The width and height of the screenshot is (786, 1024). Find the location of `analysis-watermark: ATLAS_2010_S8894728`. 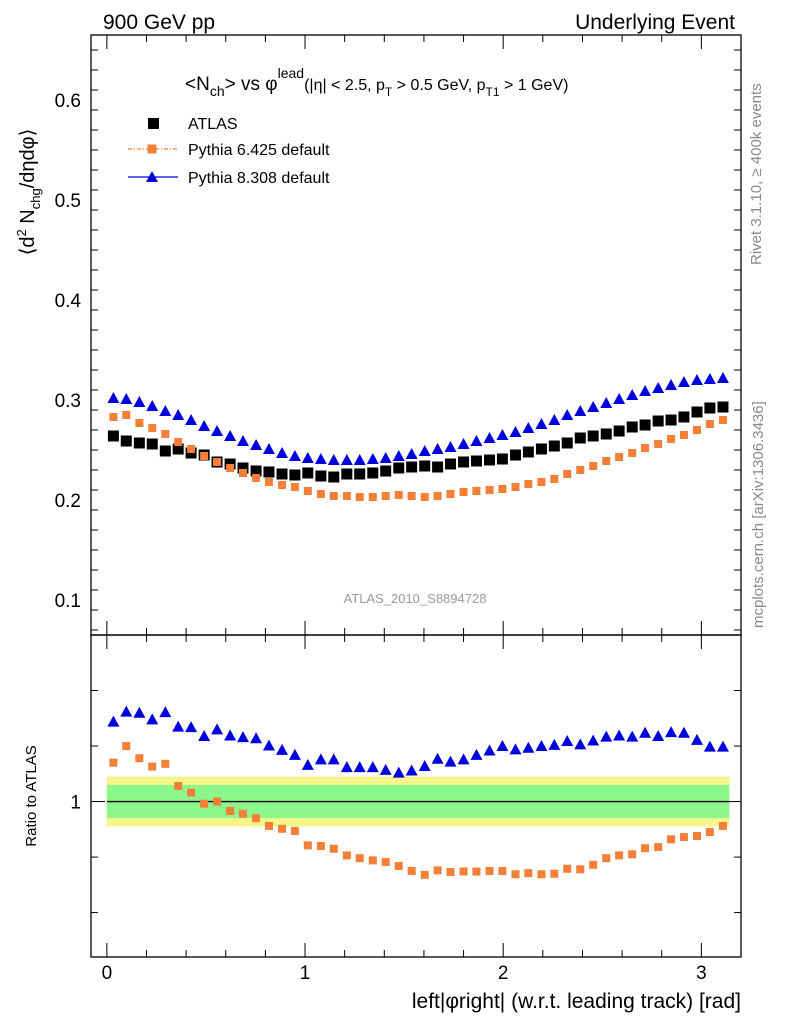

analysis-watermark: ATLAS_2010_S8894728 is located at coordinates (415, 598).